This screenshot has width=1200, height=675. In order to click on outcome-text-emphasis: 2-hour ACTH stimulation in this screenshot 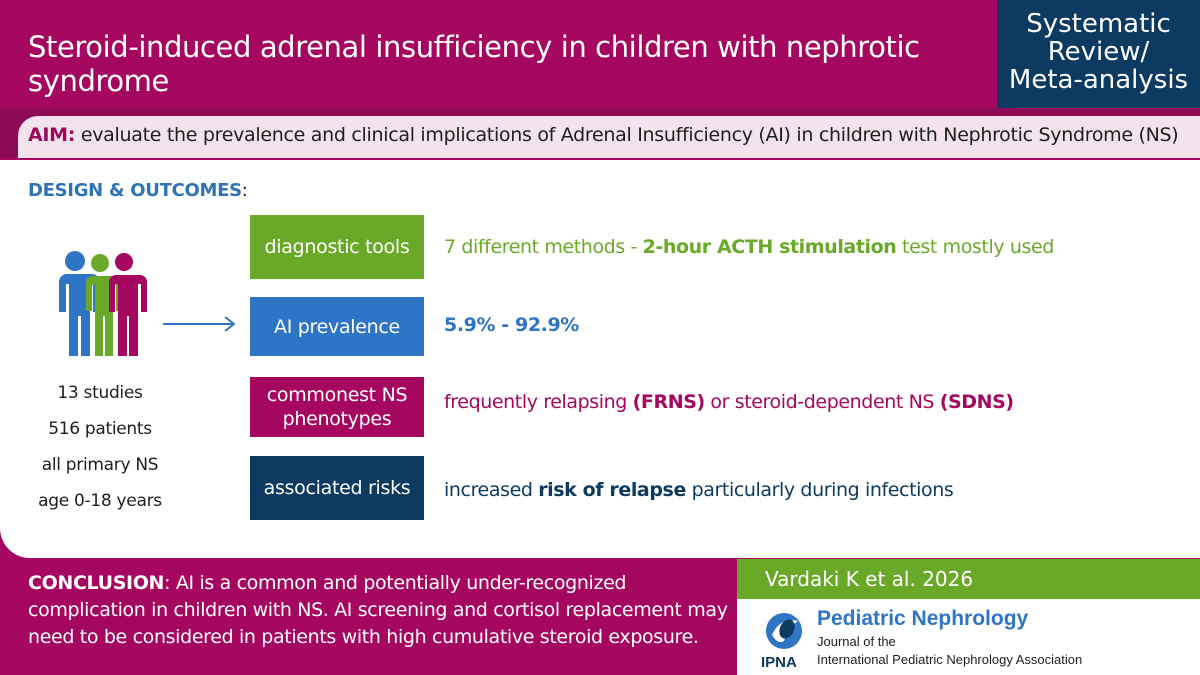, I will do `click(769, 247)`.